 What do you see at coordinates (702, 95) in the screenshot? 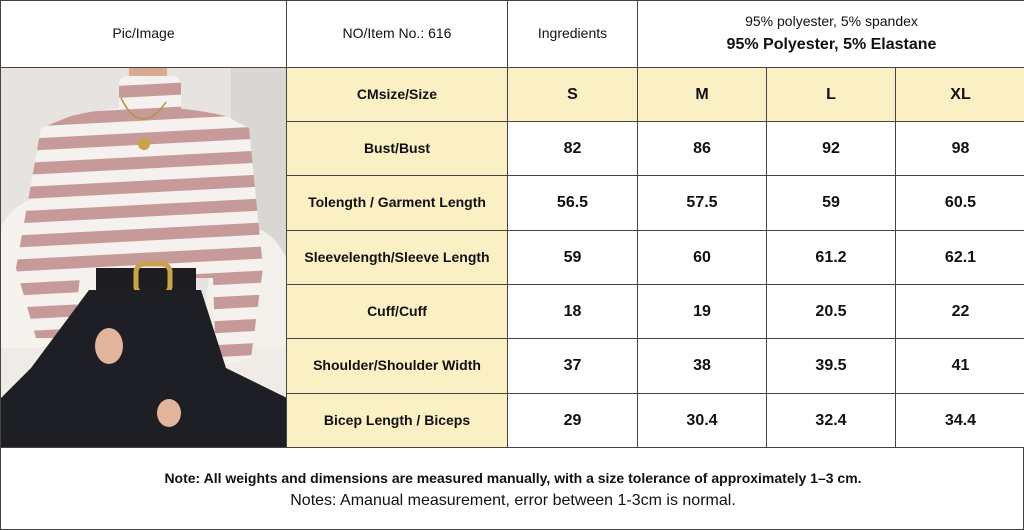
I see `size-m: M` at bounding box center [702, 95].